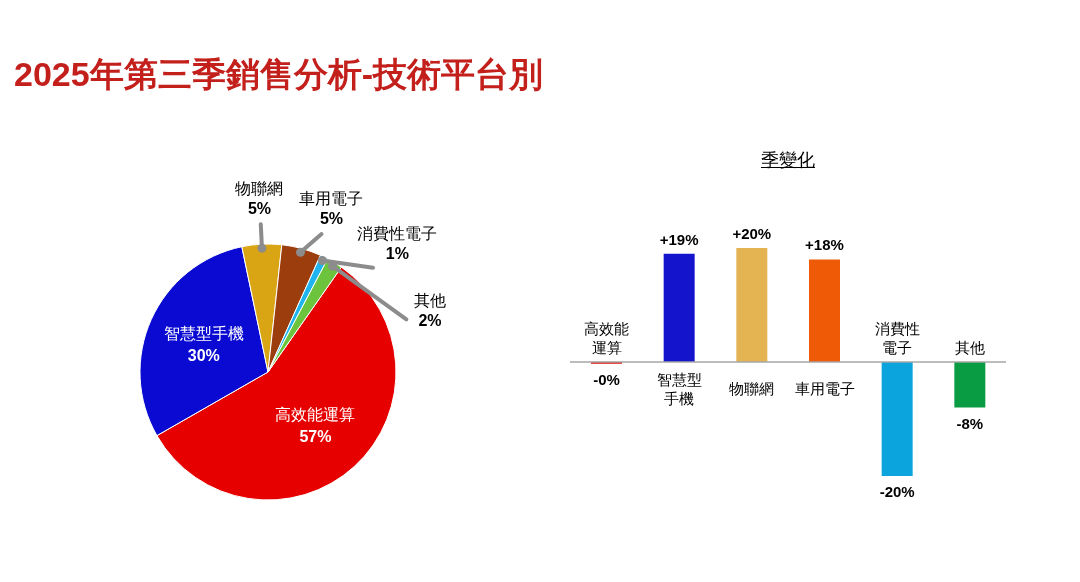  Describe the element at coordinates (606, 379) in the screenshot. I see `data-label: -0%` at that location.